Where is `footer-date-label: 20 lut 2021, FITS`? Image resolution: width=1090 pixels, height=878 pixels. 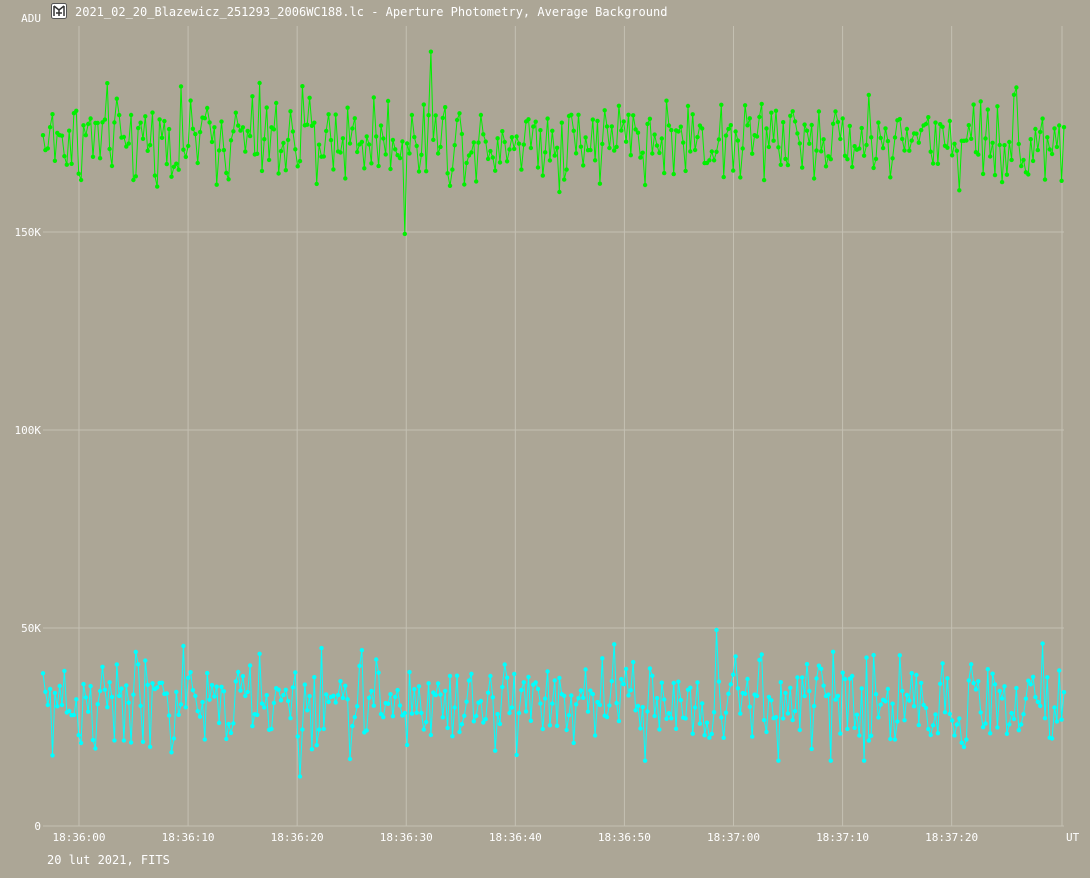 footer-date-label: 20 lut 2021, FITS is located at coordinates (108, 860).